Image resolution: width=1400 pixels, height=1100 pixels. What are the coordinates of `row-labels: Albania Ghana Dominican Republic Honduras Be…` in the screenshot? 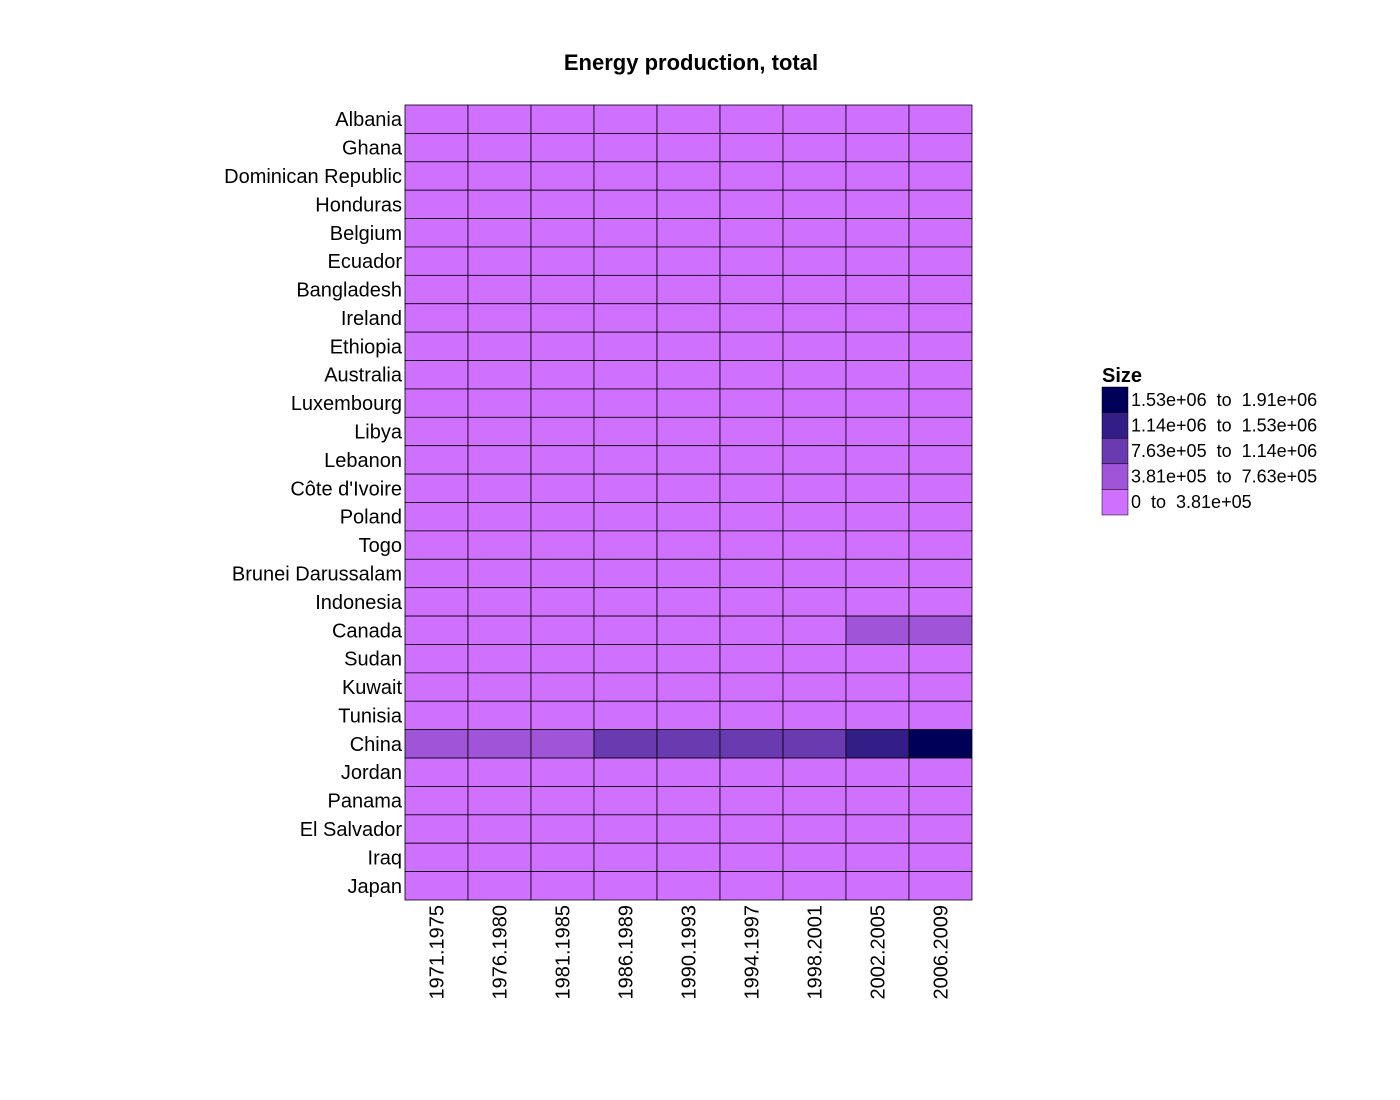 It's located at (313, 503).